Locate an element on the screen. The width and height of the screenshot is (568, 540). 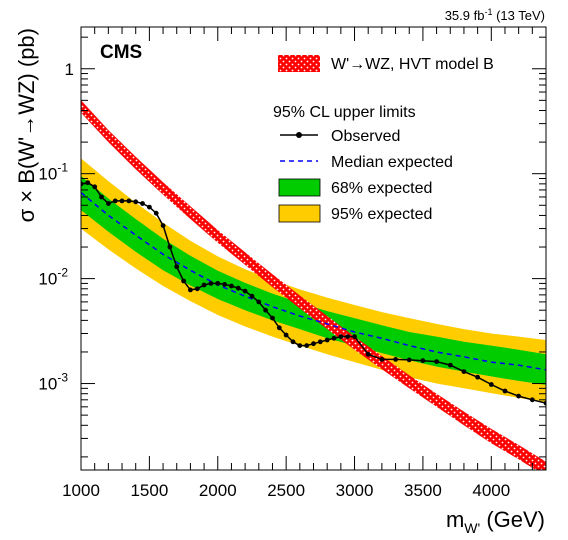
x-tick-label: 1000 is located at coordinates (81, 490).